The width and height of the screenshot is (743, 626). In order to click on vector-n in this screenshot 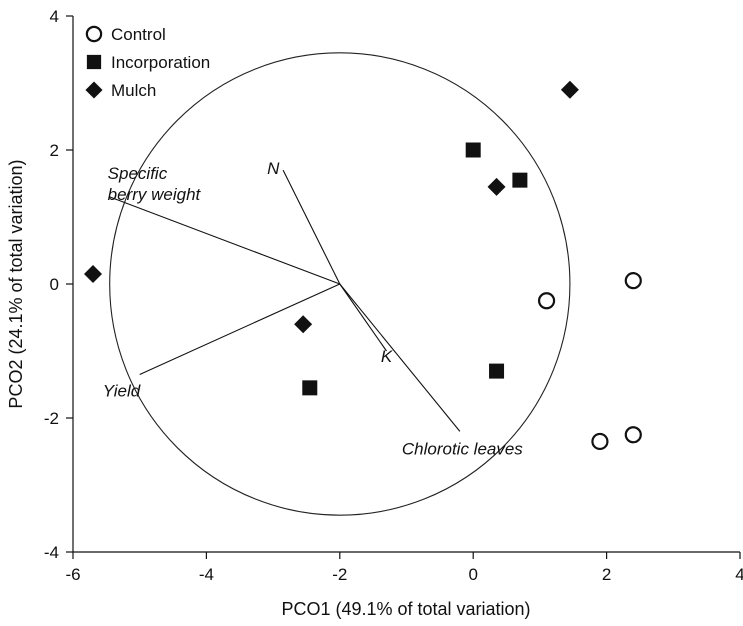, I will do `click(311, 227)`.